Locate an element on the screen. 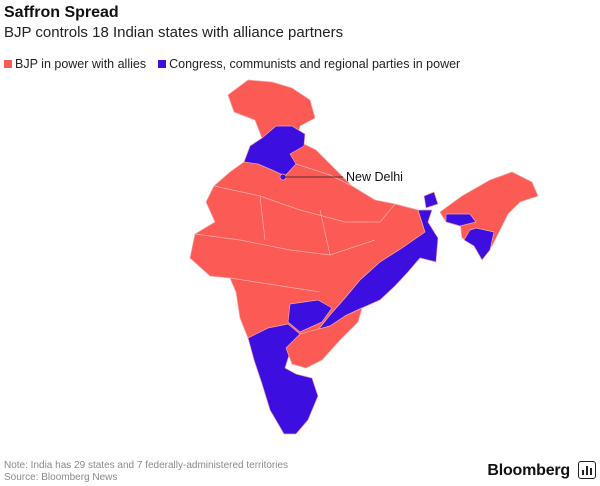 The image size is (600, 486). source-line: Source: Bloomberg News is located at coordinates (61, 477).